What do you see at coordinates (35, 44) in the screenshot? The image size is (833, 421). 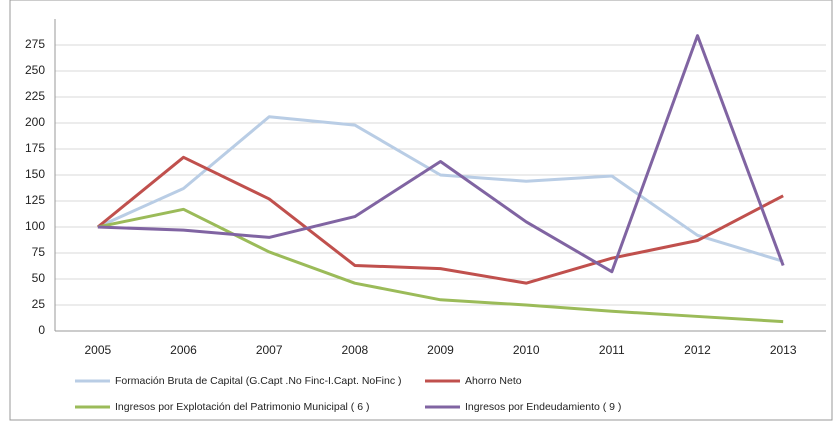 I see `y-tick-label: 275` at bounding box center [35, 44].